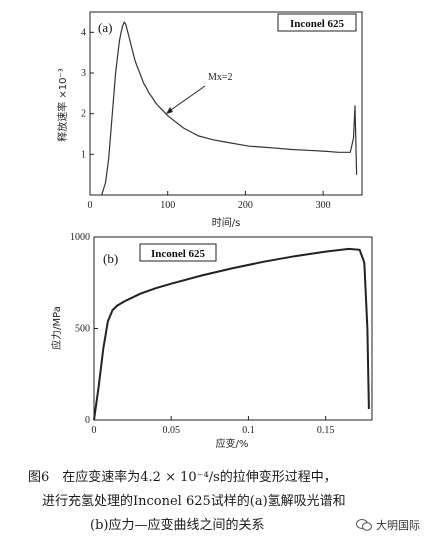 The image size is (446, 543). I want to click on caption-line-2: 进行充氢处理的Inconel 625试样的(a)氢解吸光谱和, so click(194, 501).